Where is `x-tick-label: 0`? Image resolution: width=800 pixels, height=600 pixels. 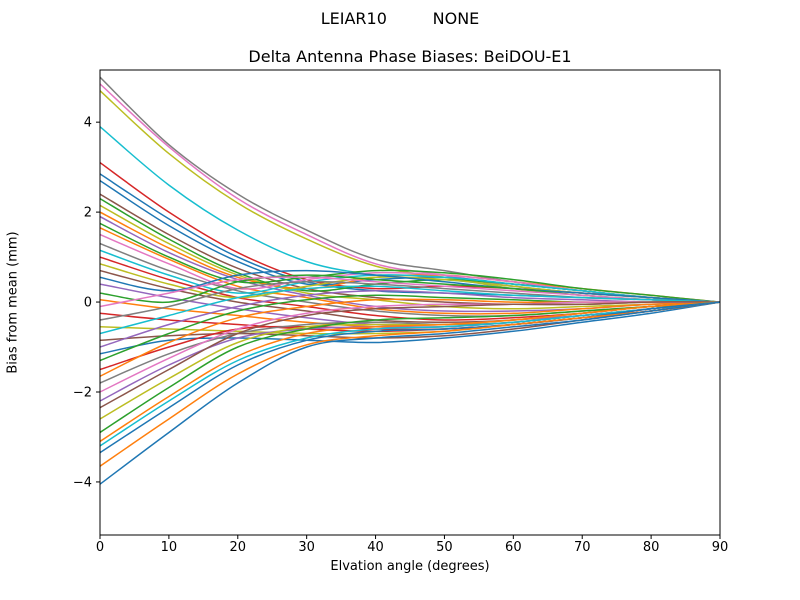
x-tick-label: 0 is located at coordinates (100, 547).